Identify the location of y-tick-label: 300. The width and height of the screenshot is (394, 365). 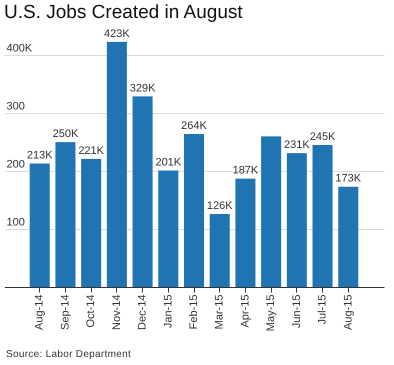
(15, 106).